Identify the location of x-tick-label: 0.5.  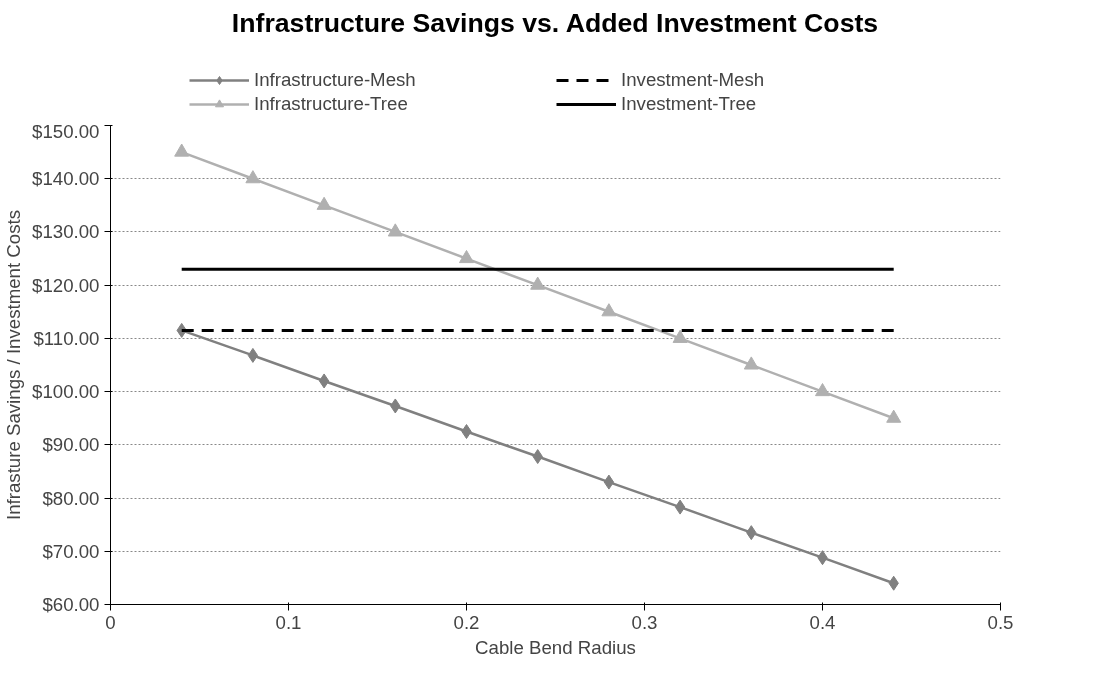
(1000, 622).